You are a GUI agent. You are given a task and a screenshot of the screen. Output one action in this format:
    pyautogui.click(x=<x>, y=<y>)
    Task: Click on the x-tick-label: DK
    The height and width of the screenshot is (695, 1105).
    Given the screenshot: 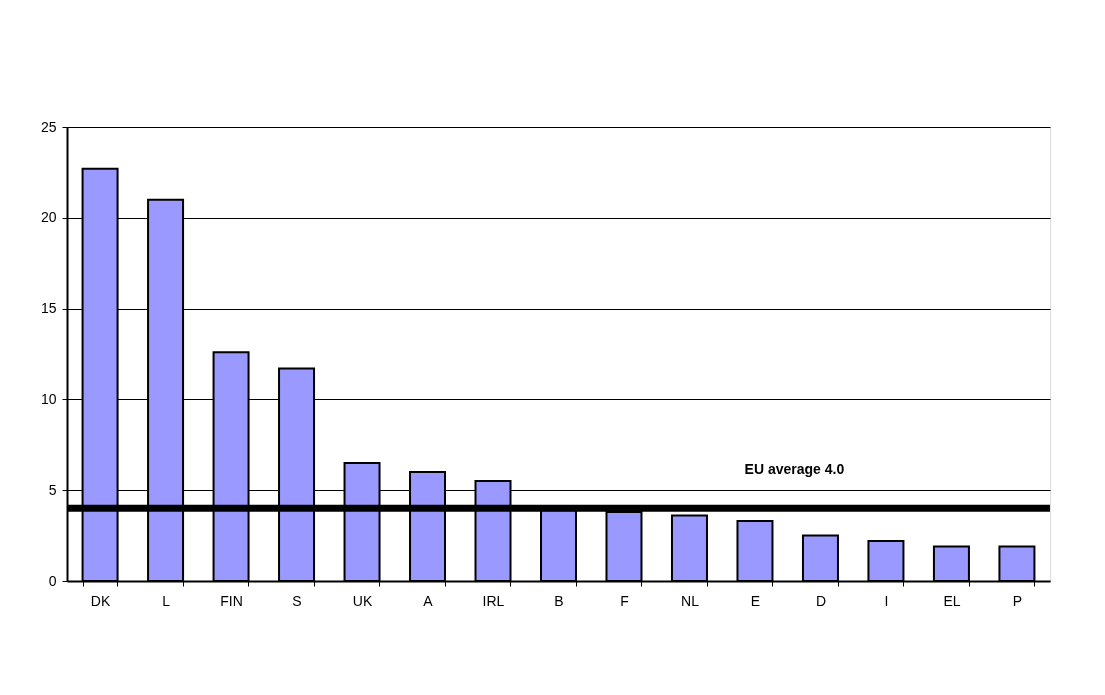 What is the action you would take?
    pyautogui.click(x=100, y=600)
    